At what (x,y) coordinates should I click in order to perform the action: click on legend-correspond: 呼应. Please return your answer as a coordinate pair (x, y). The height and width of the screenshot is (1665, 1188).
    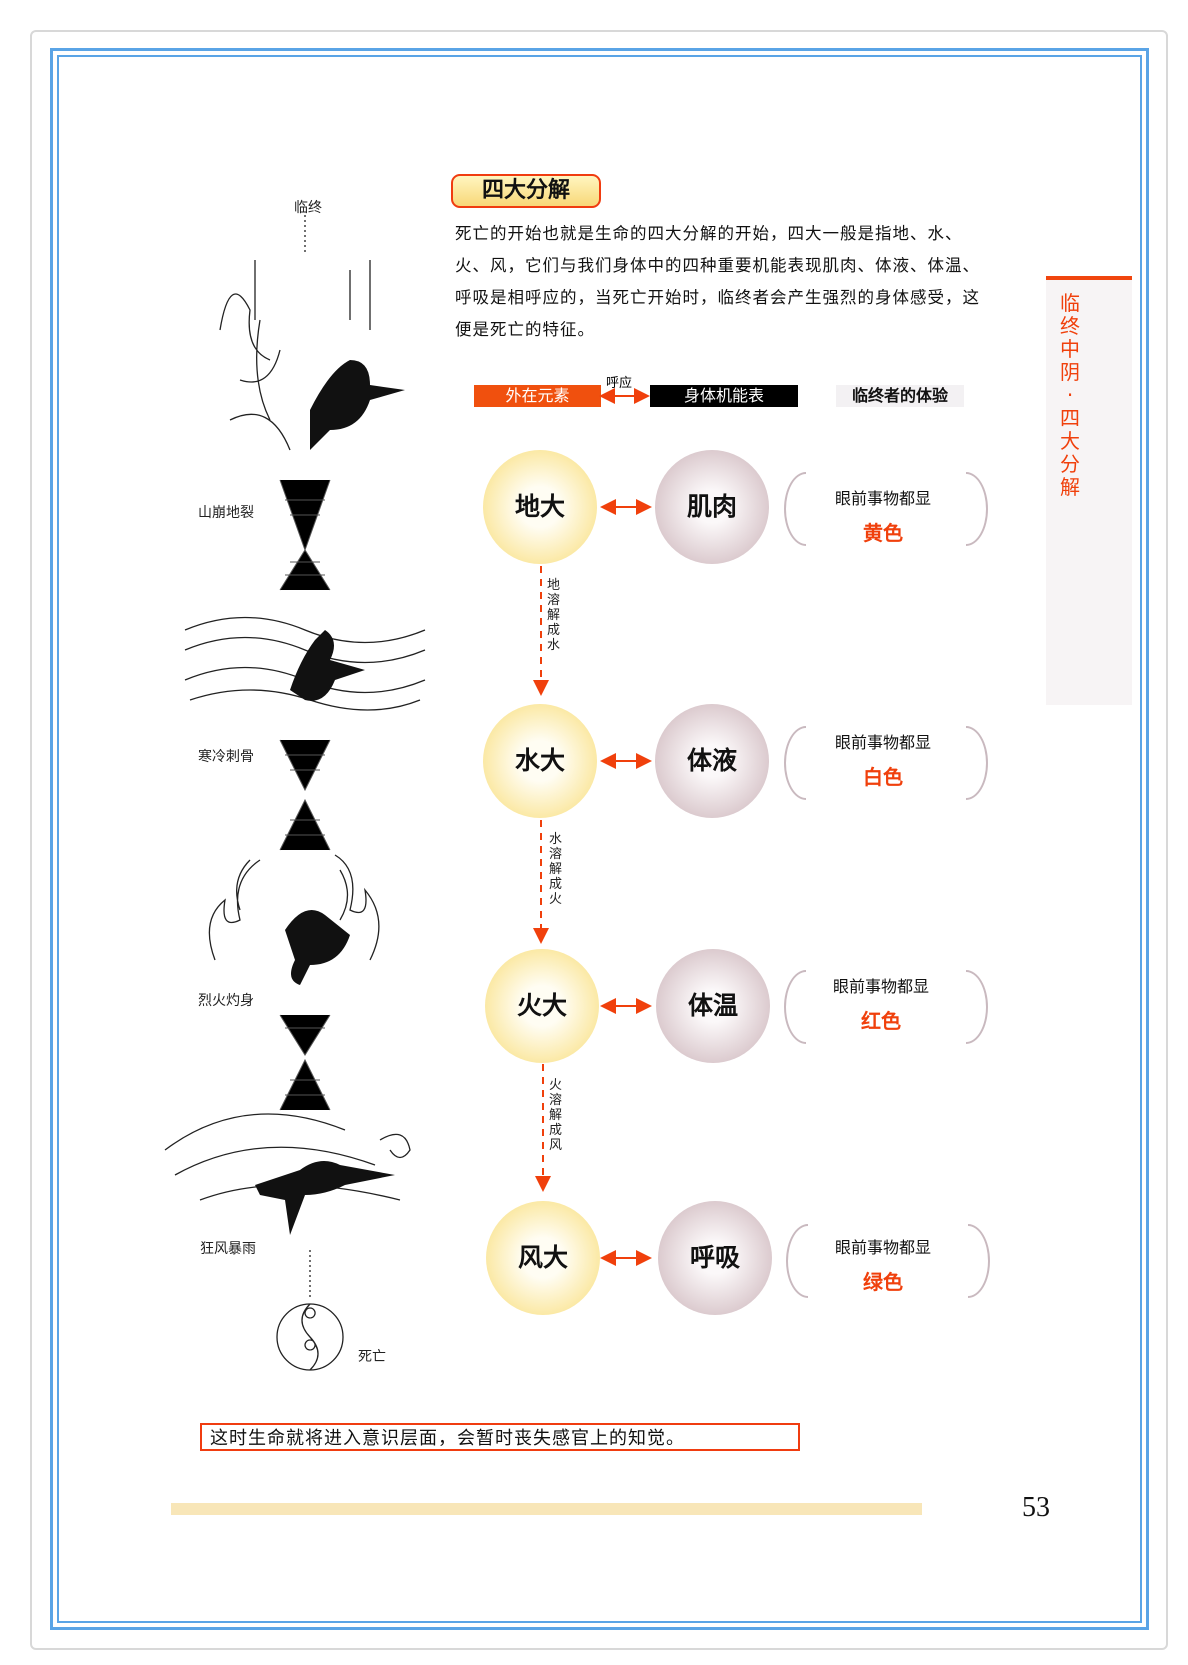
    Looking at the image, I should click on (619, 383).